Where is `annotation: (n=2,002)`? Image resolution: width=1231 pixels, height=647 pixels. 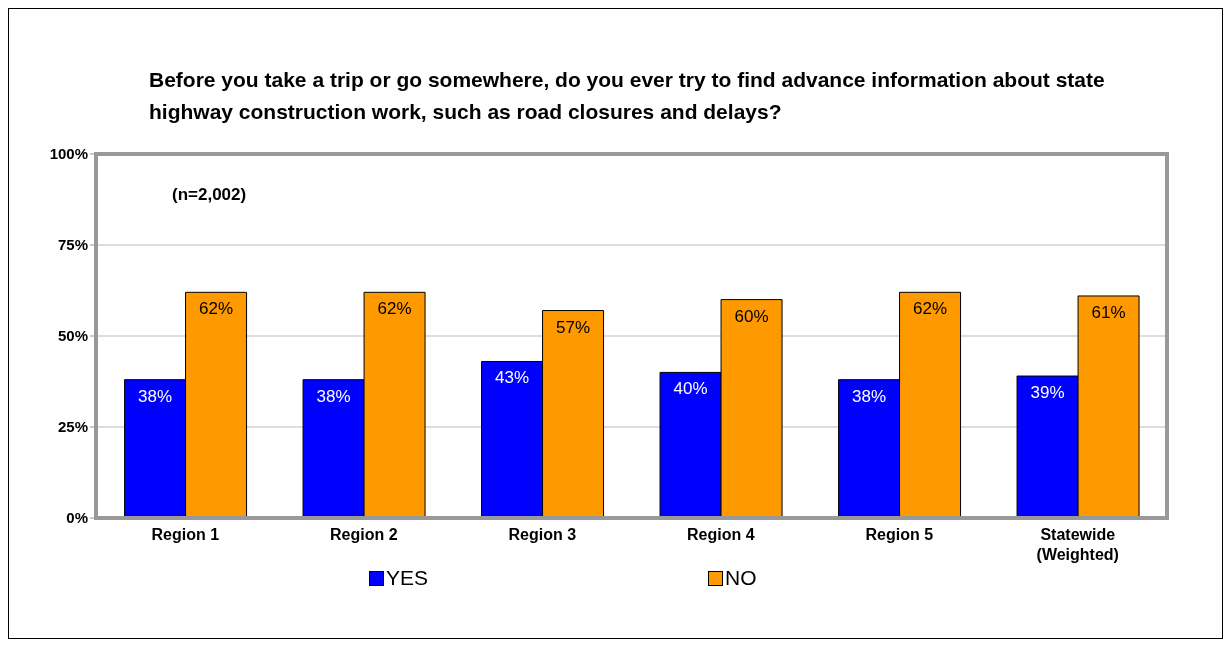
annotation: (n=2,002) is located at coordinates (209, 195).